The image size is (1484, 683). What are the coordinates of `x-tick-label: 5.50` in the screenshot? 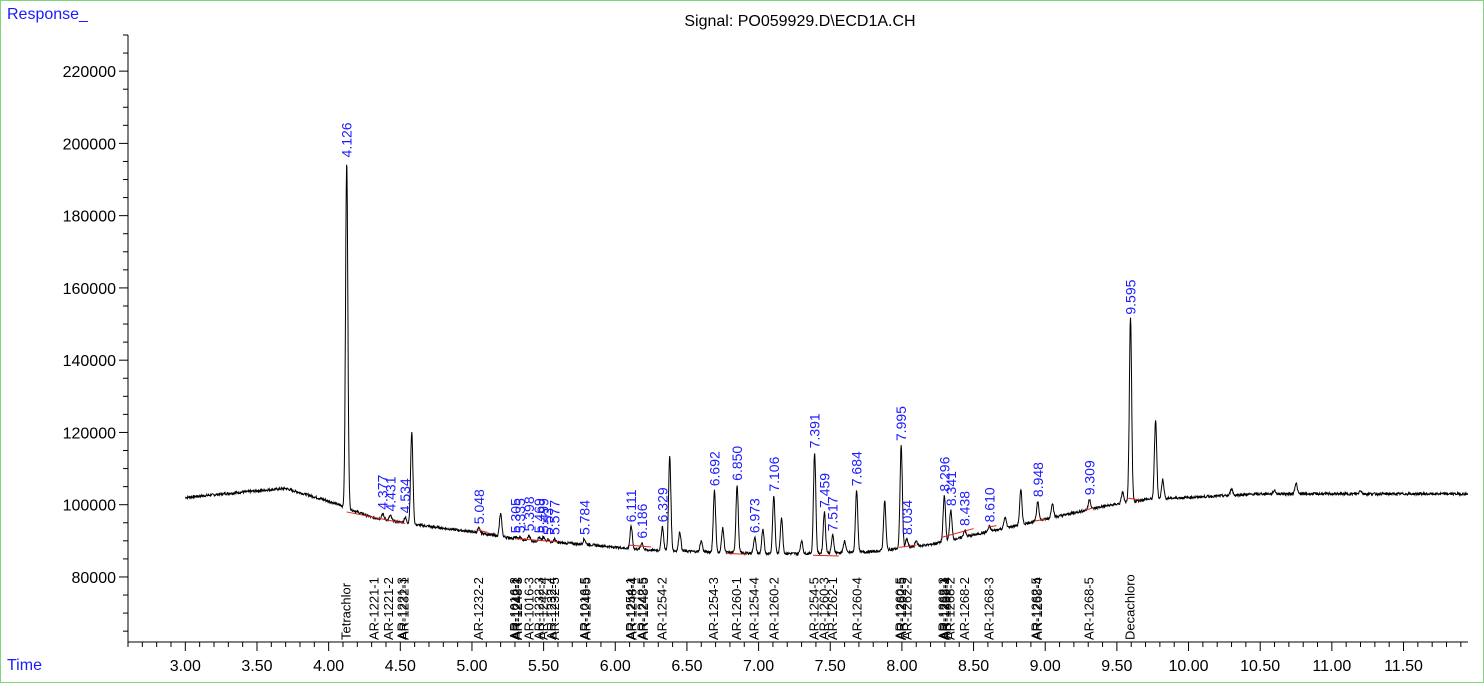 It's located at (543, 666).